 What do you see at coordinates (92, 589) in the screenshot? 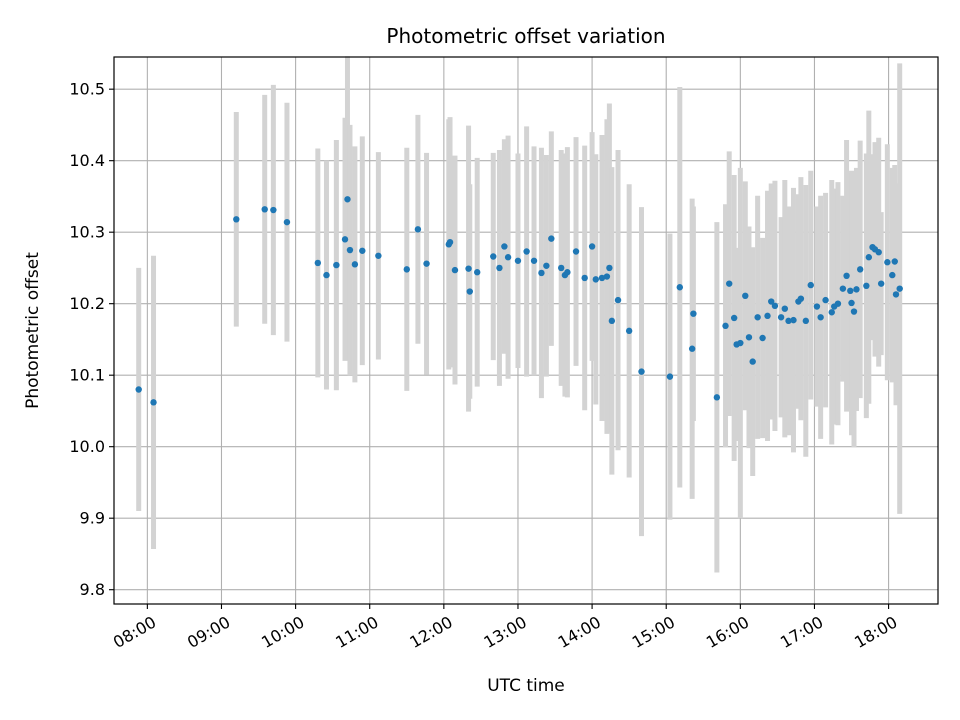
I see `y-tick-label: 9.8` at bounding box center [92, 589].